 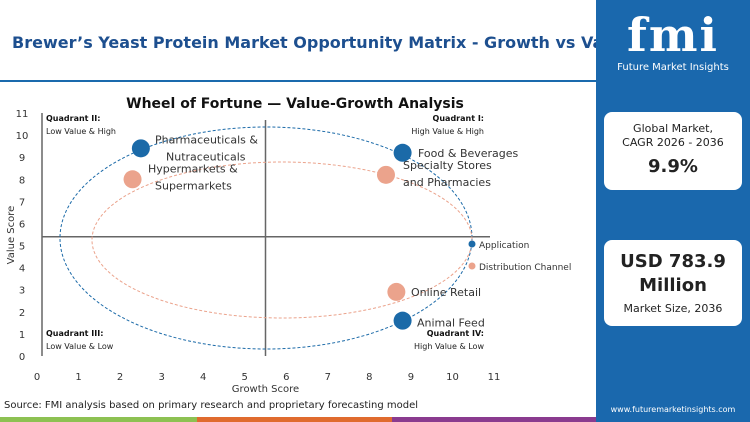 What do you see at coordinates (245, 377) in the screenshot?
I see `x-tick-label: 5` at bounding box center [245, 377].